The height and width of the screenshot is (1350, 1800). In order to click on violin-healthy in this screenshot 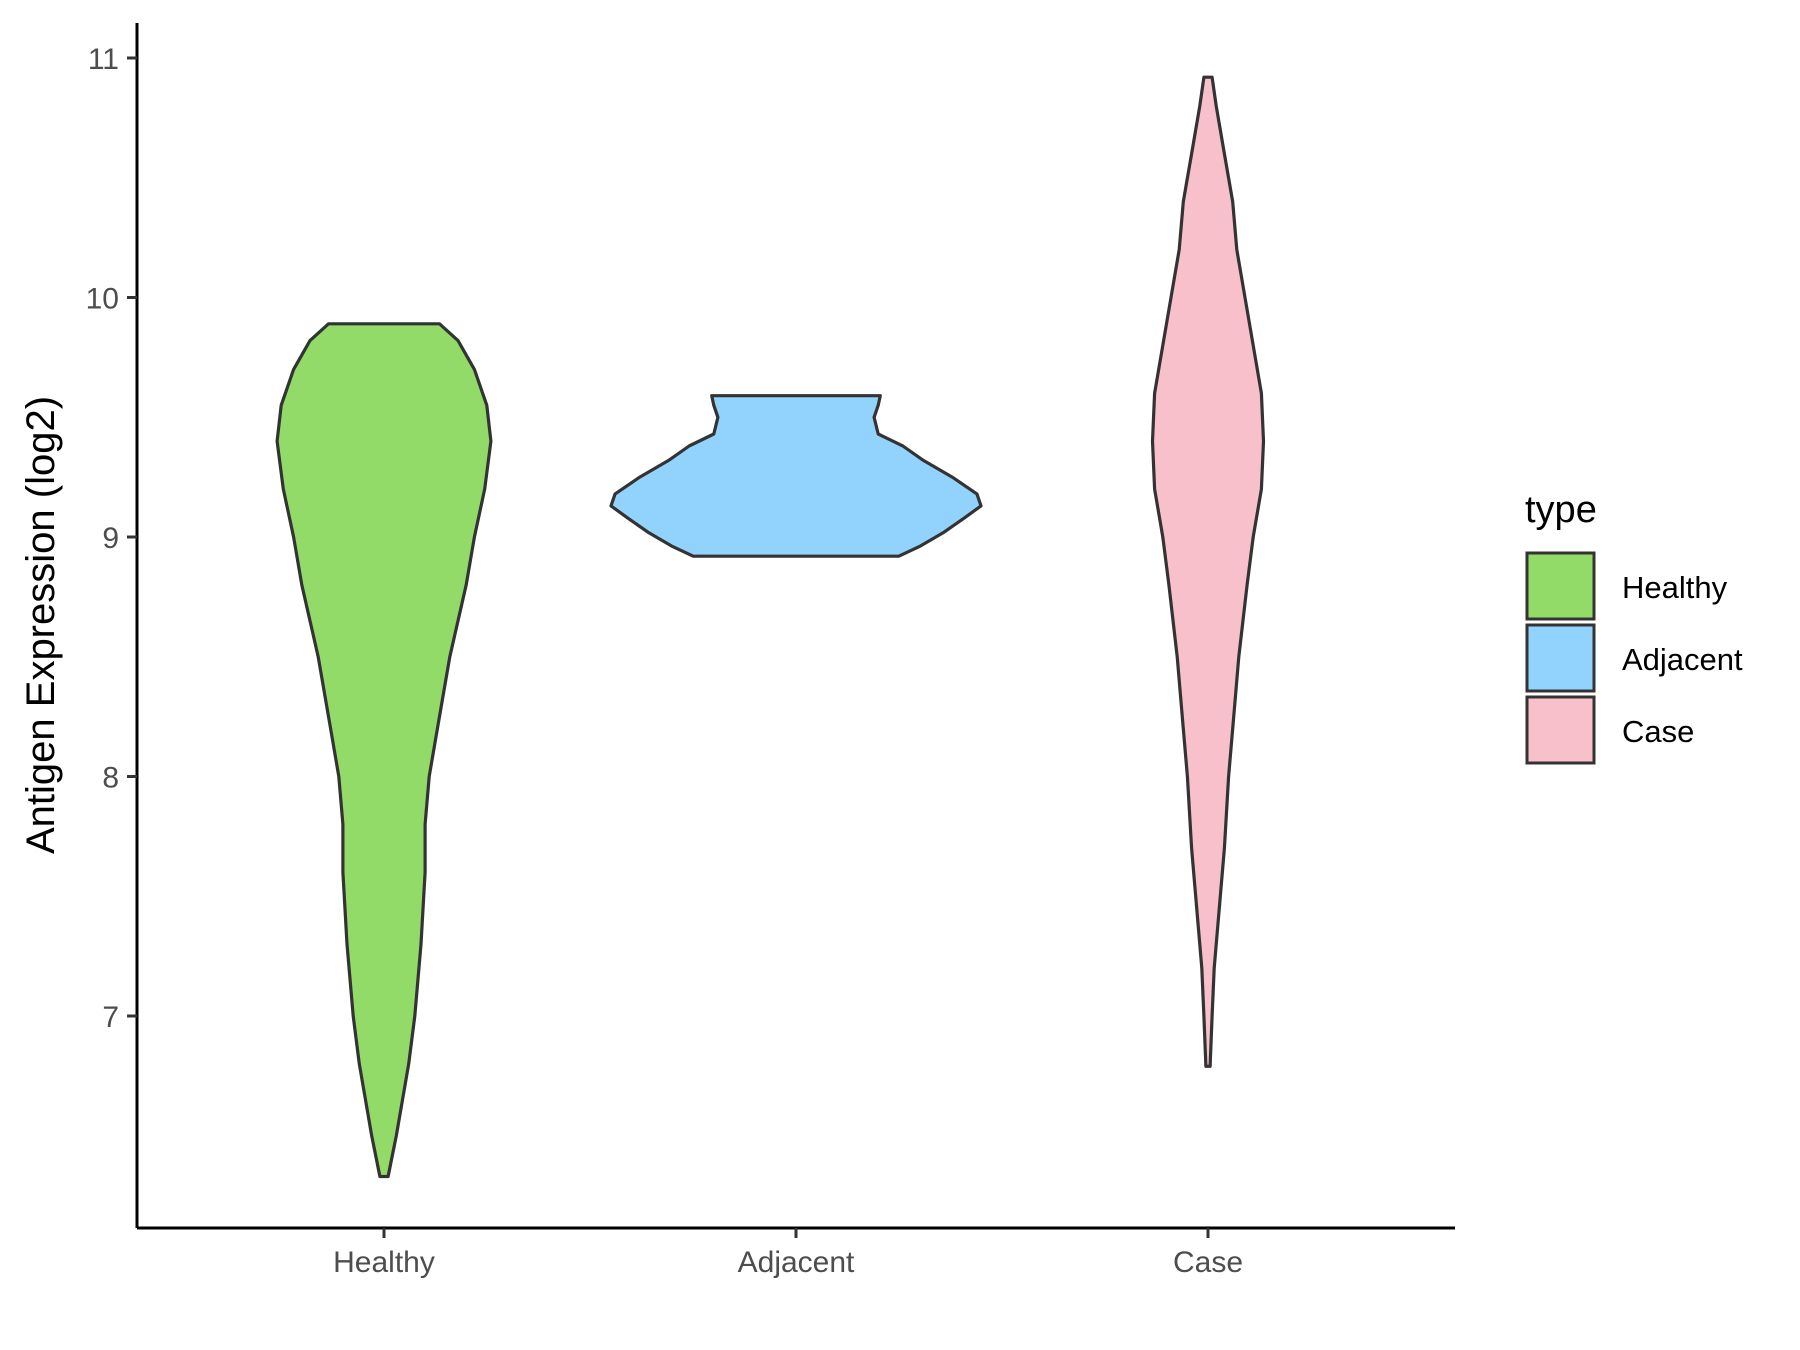, I will do `click(384, 750)`.